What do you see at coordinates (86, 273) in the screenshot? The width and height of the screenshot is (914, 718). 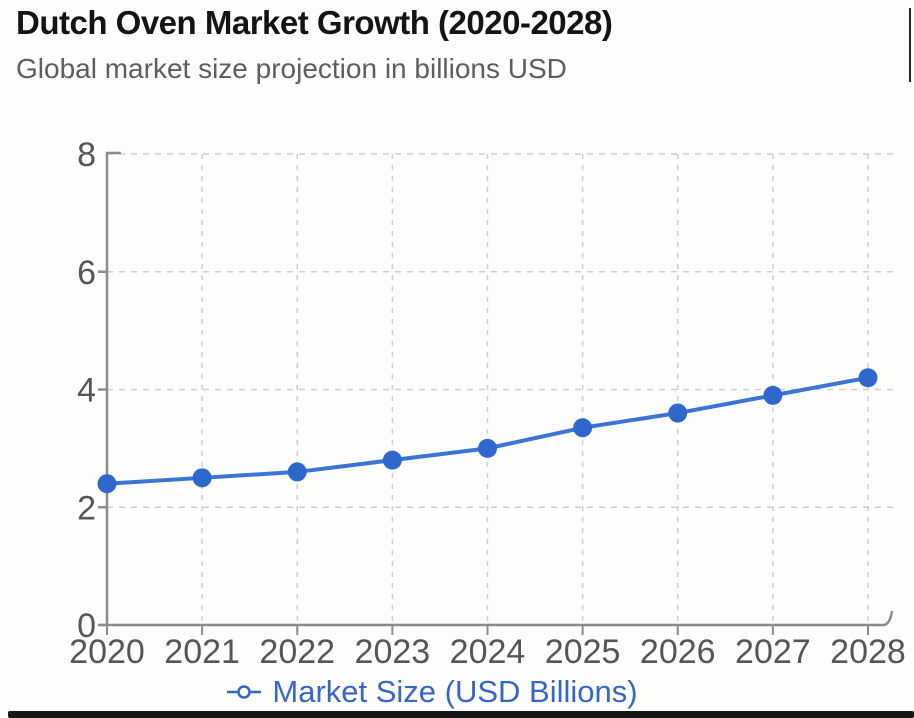 I see `y-tick-label: 6` at bounding box center [86, 273].